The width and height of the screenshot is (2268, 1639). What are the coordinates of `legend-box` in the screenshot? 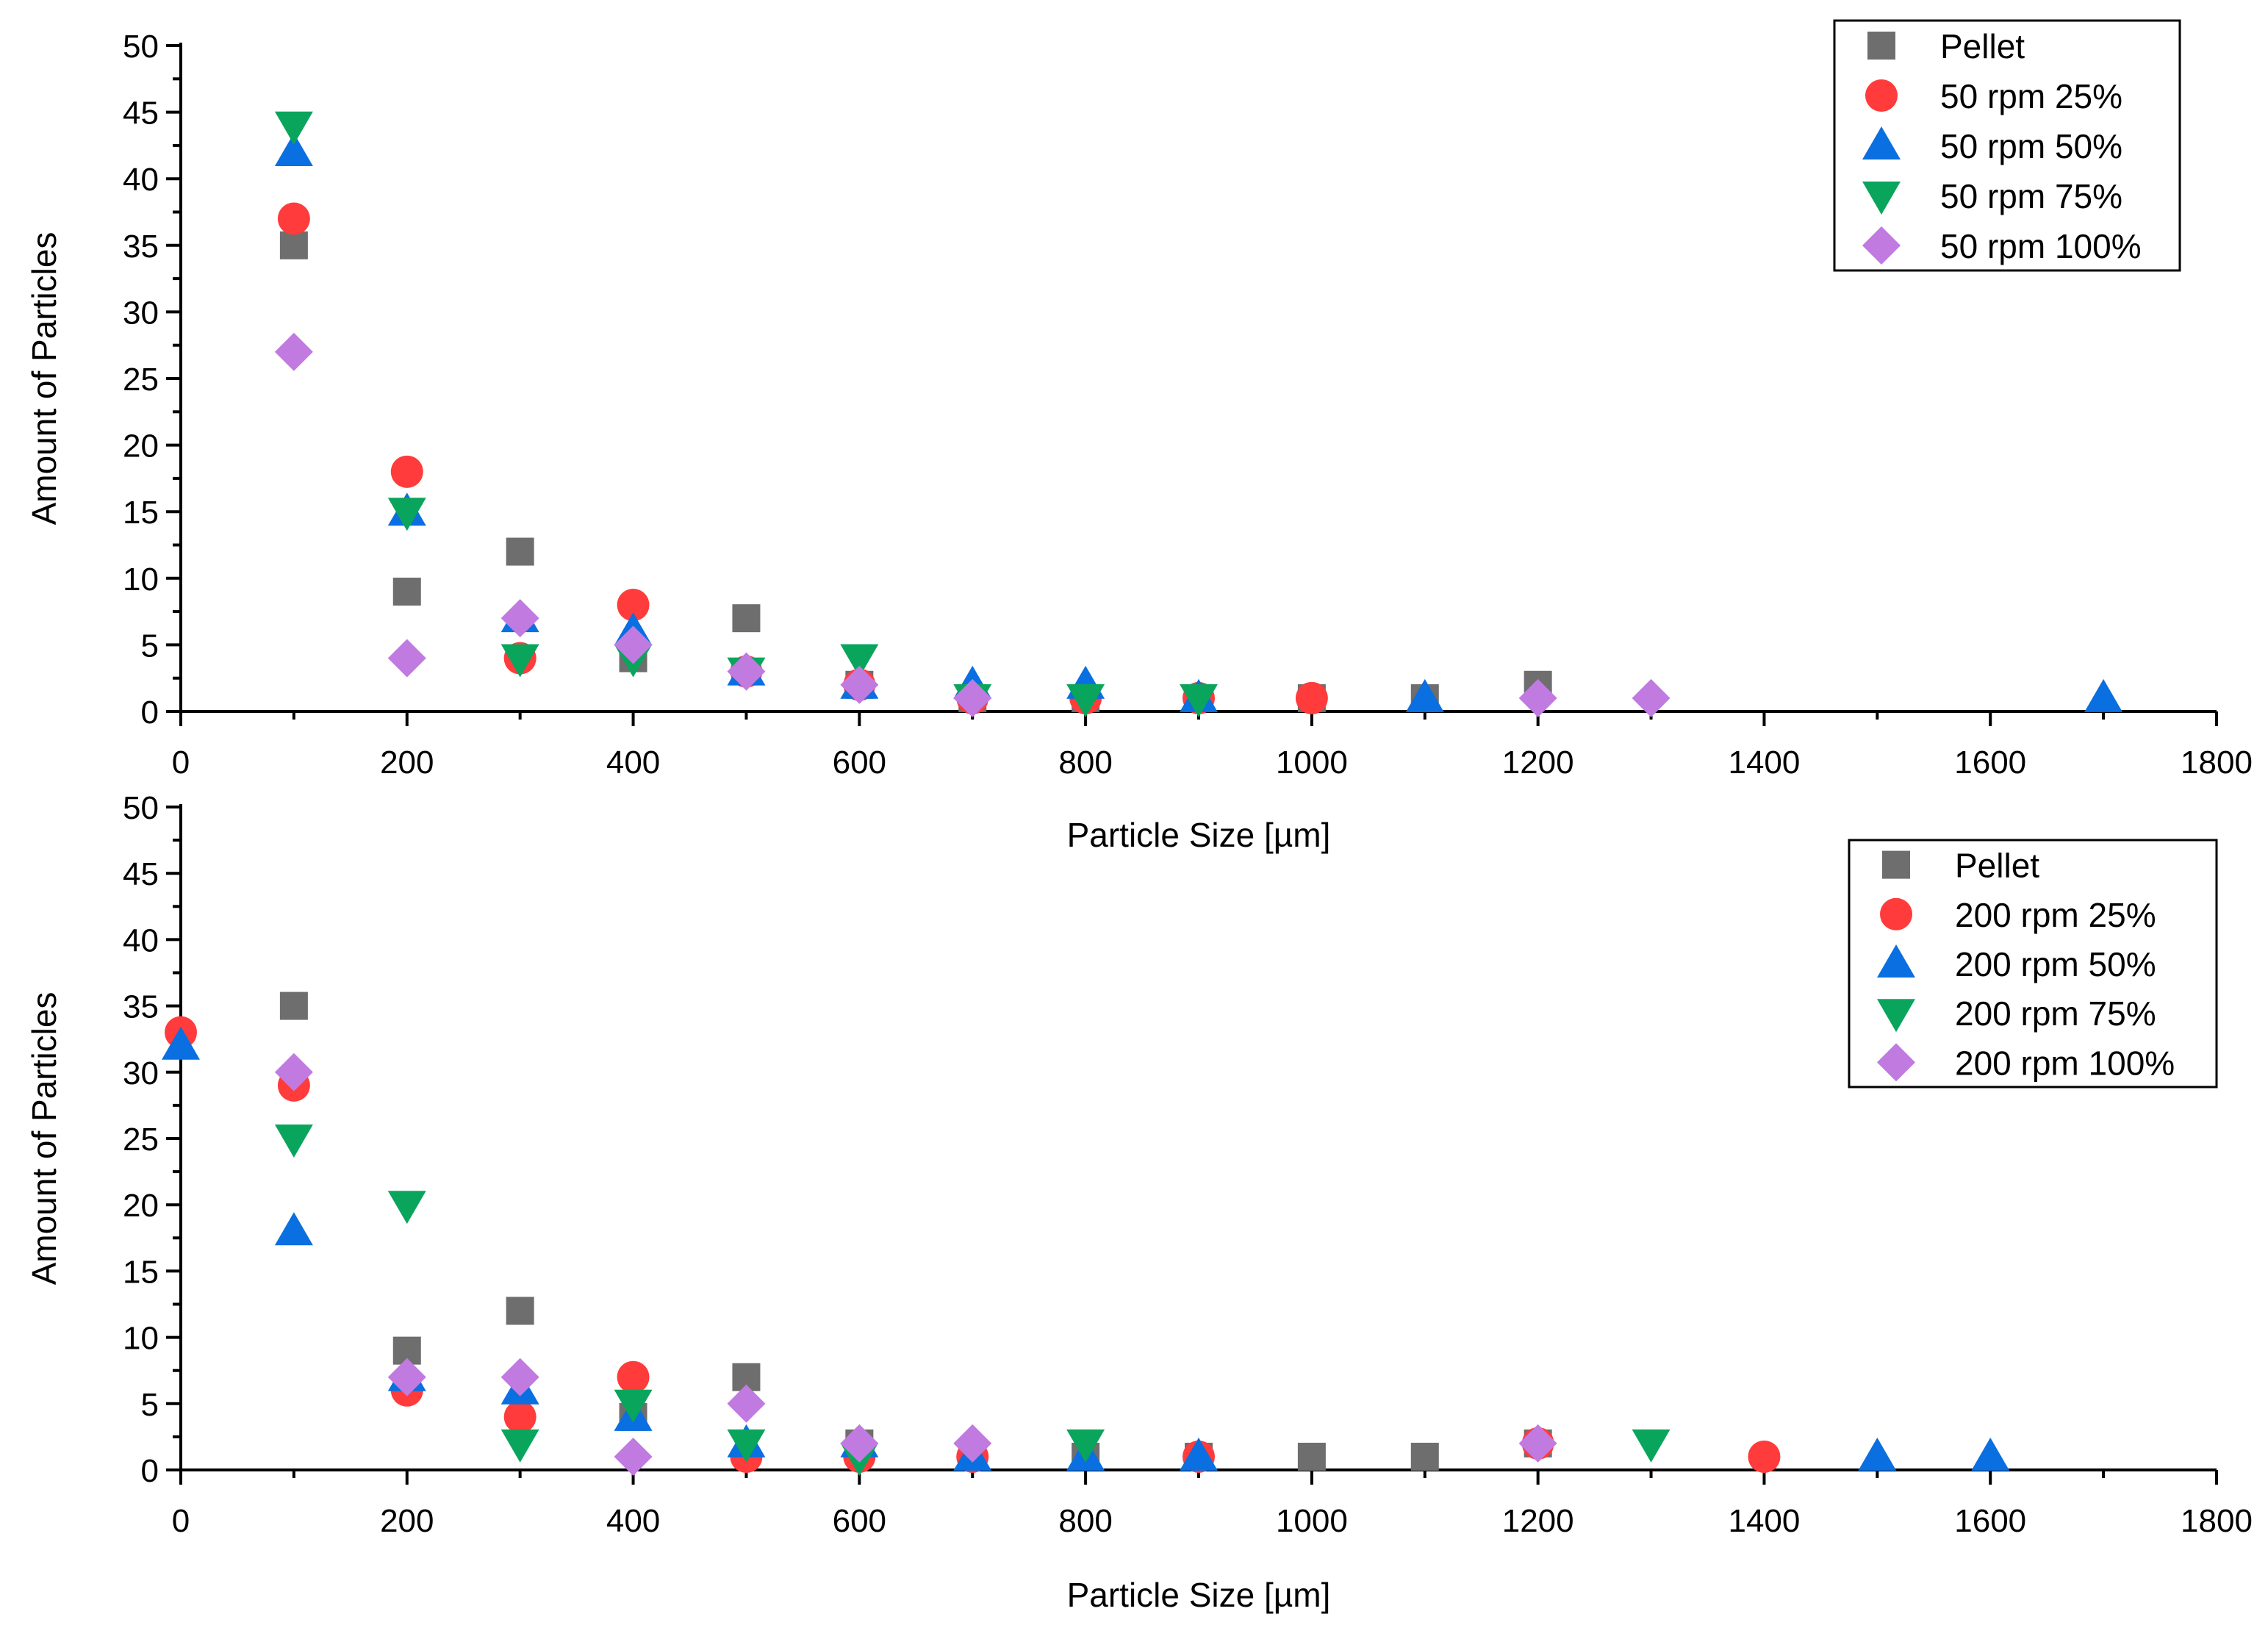 It's located at (2033, 964).